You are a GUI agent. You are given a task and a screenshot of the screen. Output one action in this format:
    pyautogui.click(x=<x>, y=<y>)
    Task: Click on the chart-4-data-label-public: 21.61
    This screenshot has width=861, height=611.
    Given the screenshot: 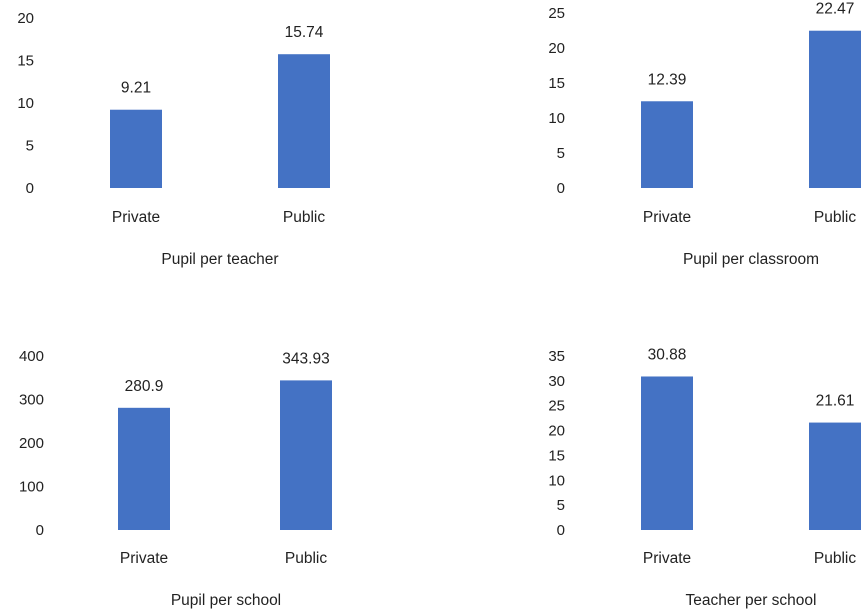 What is the action you would take?
    pyautogui.click(x=835, y=401)
    